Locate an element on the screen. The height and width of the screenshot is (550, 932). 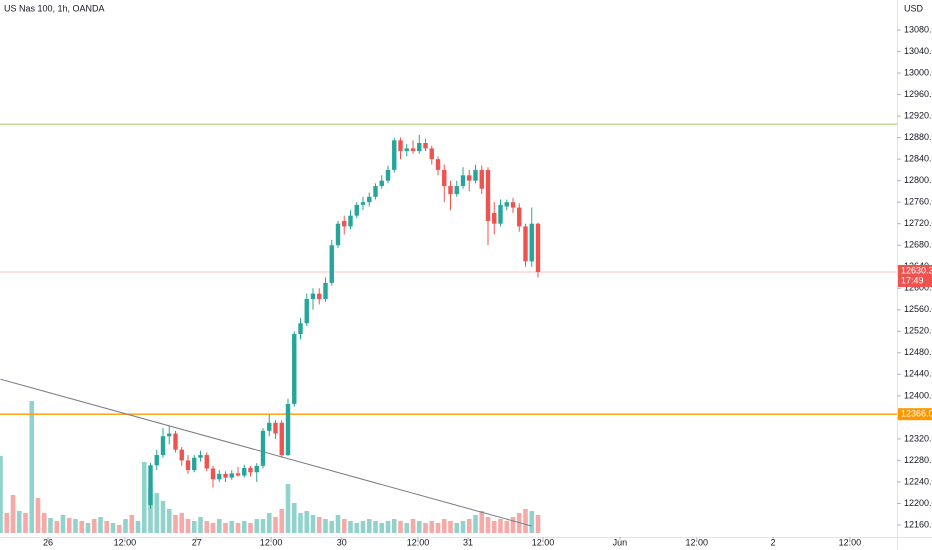
y-tick-label: 12400.0 is located at coordinates (918, 395).